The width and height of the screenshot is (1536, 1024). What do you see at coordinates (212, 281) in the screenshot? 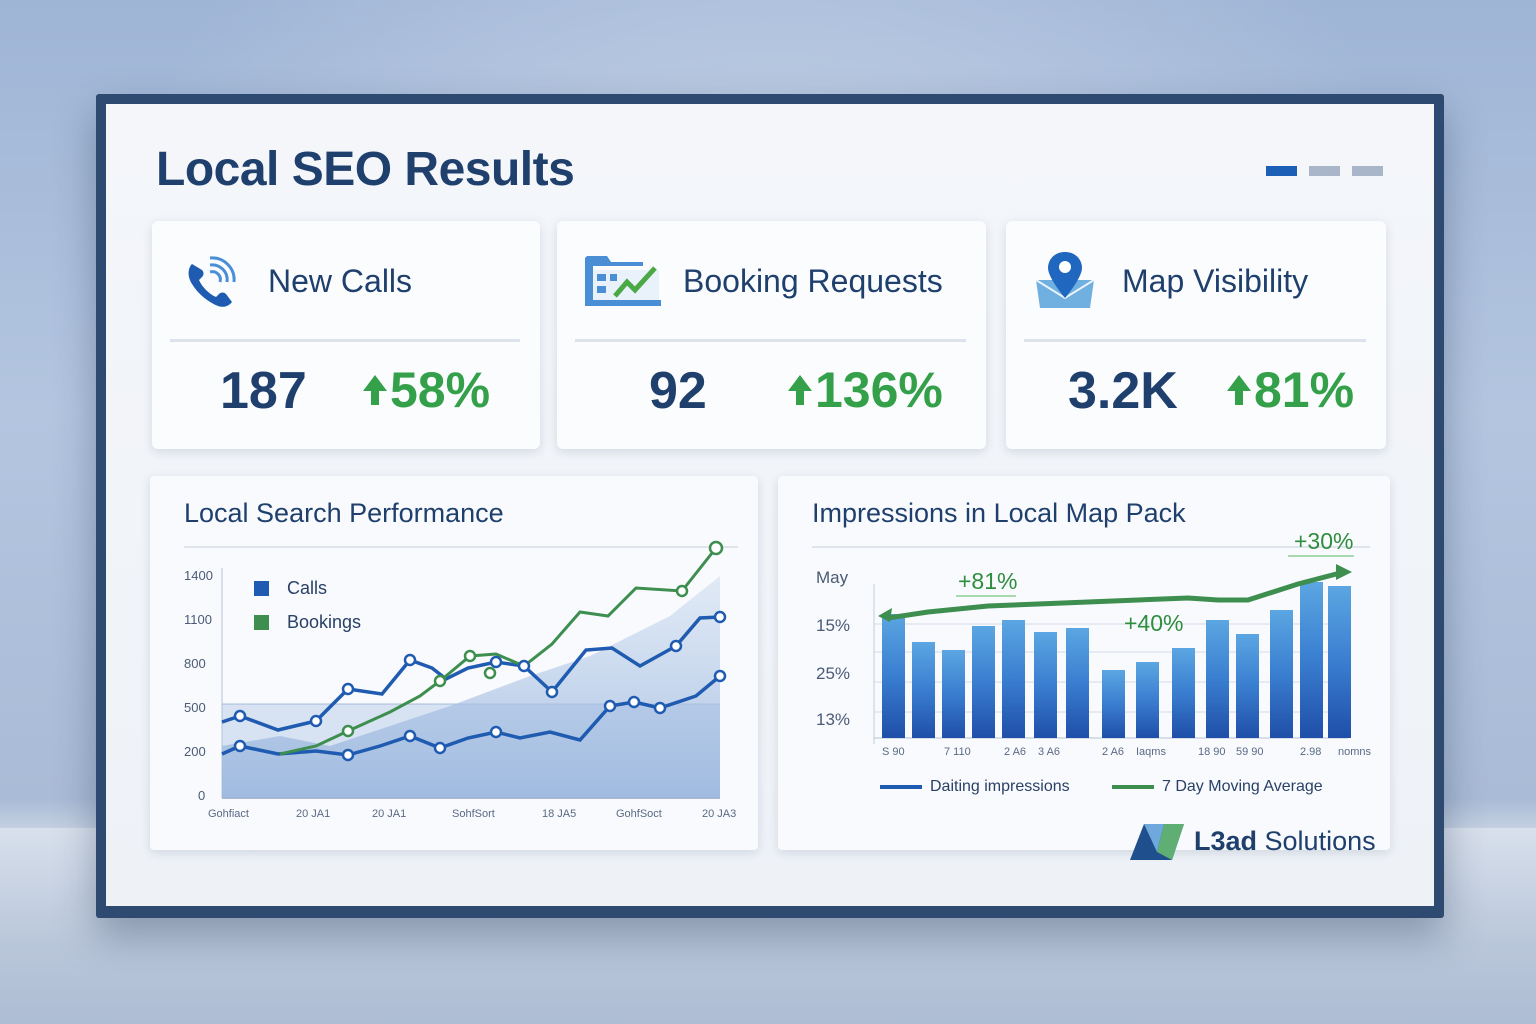
I see `phone-icon` at bounding box center [212, 281].